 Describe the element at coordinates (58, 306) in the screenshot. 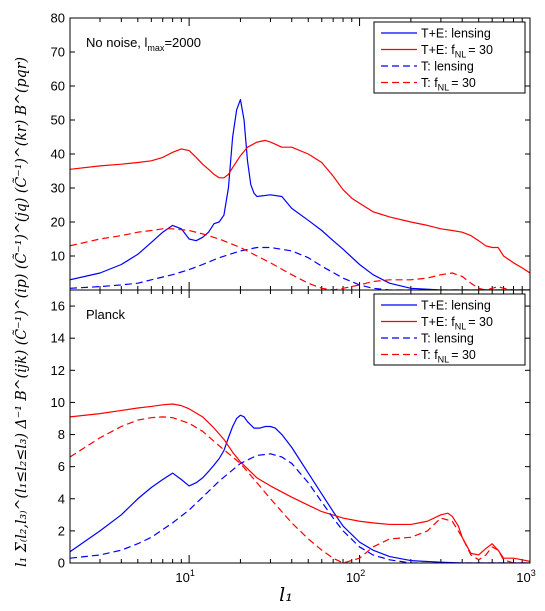

I see `y-tick-label: 16` at that location.